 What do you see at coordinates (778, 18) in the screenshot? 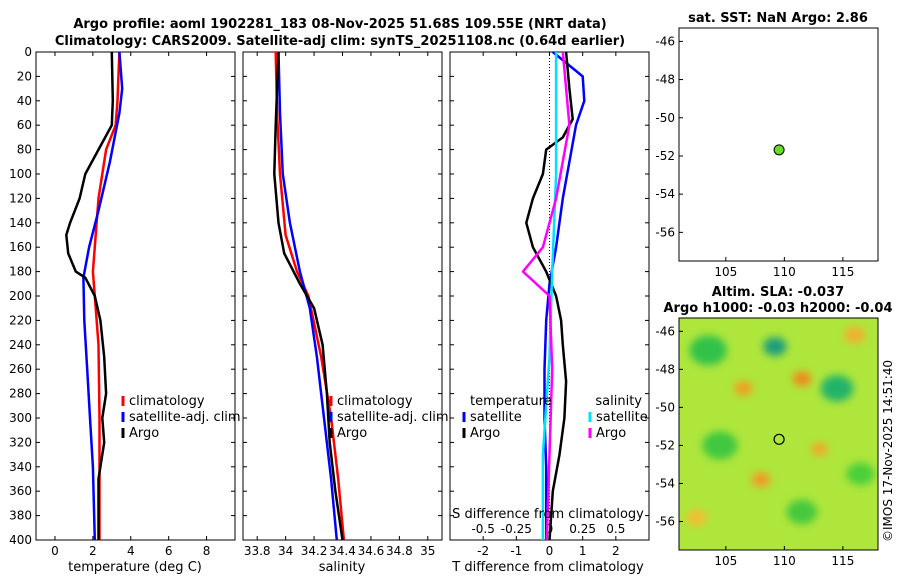
I see `sst-map-title: sat. SST: NaN Argo: 2.86` at bounding box center [778, 18].